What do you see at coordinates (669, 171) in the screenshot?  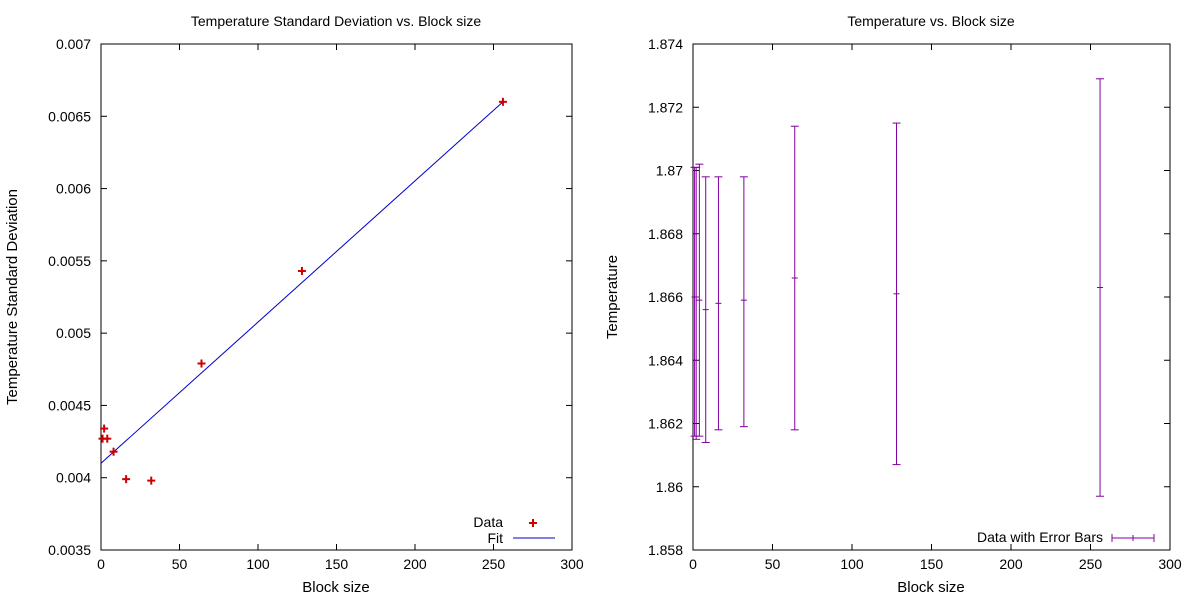 I see `right-chart-ytick-label: 1.87` at bounding box center [669, 171].